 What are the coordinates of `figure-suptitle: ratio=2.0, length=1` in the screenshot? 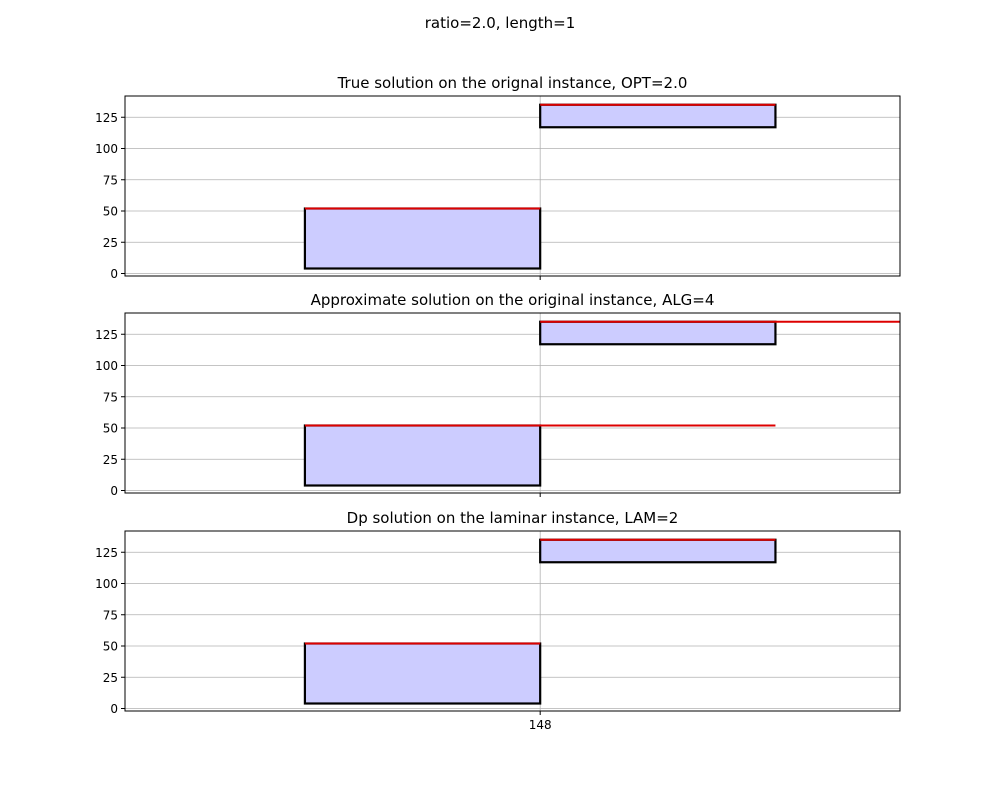 It's located at (500, 23).